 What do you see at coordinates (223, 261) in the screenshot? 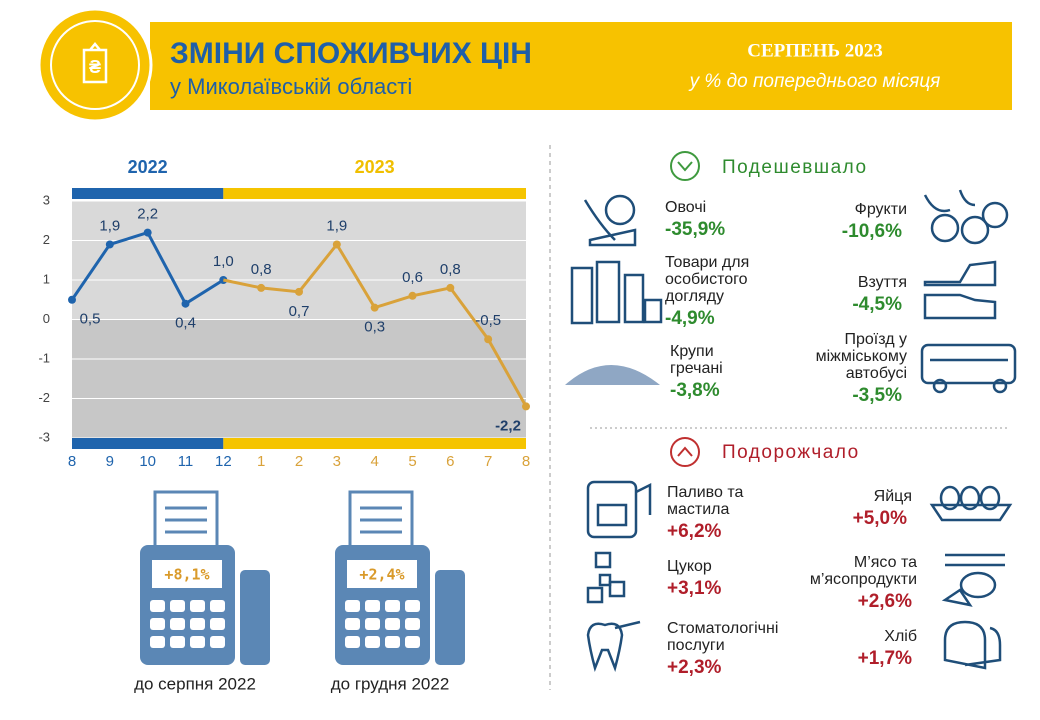
I see `value-label: 1,0` at bounding box center [223, 261].